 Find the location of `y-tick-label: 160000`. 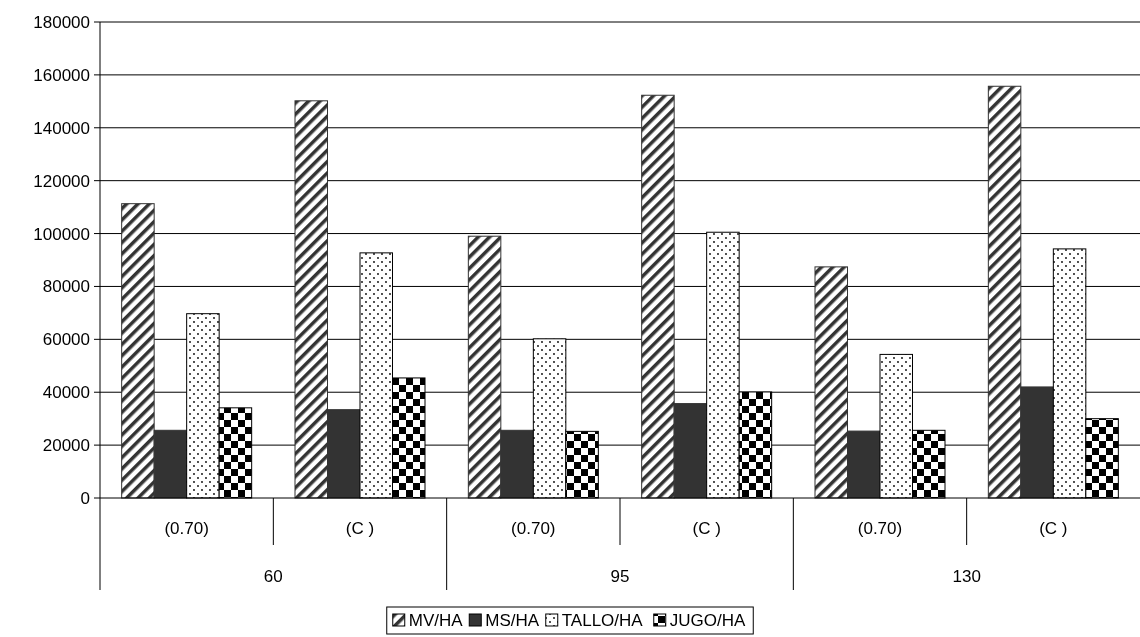

y-tick-label: 160000 is located at coordinates (61, 75).